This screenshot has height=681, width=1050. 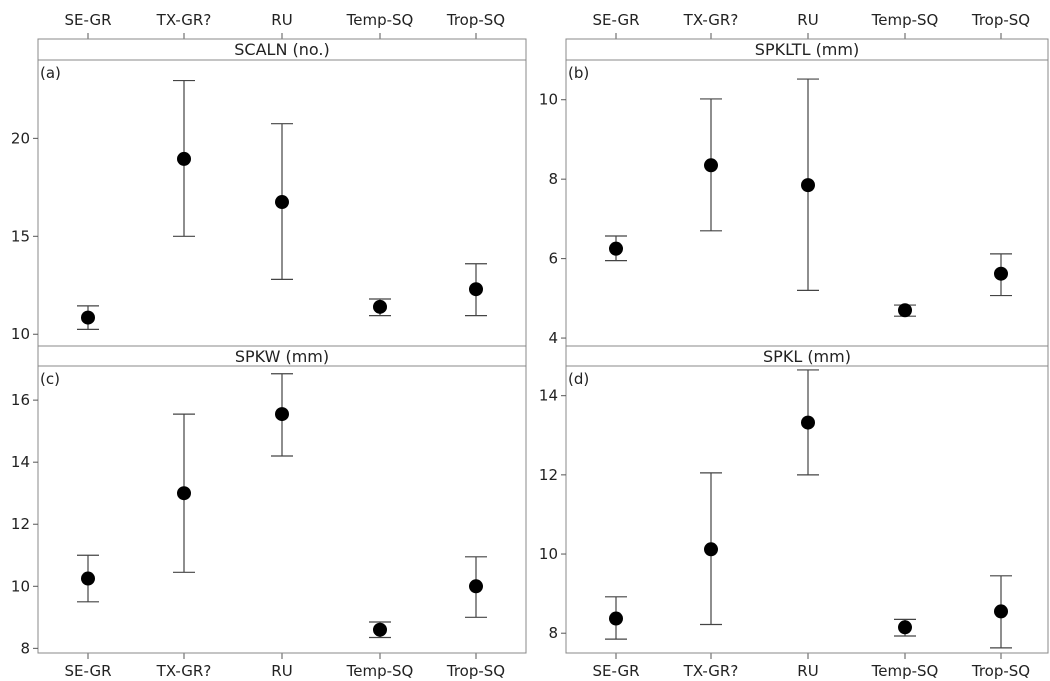 I want to click on panel-title: SPKL (mm), so click(x=807, y=356).